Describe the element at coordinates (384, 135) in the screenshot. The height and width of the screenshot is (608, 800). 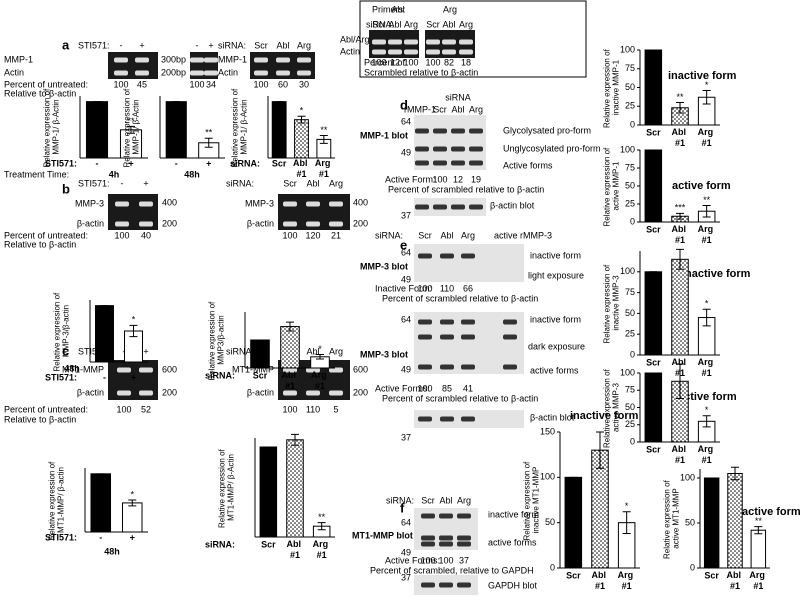
I see `figure-text: MMP-1 blot` at that location.